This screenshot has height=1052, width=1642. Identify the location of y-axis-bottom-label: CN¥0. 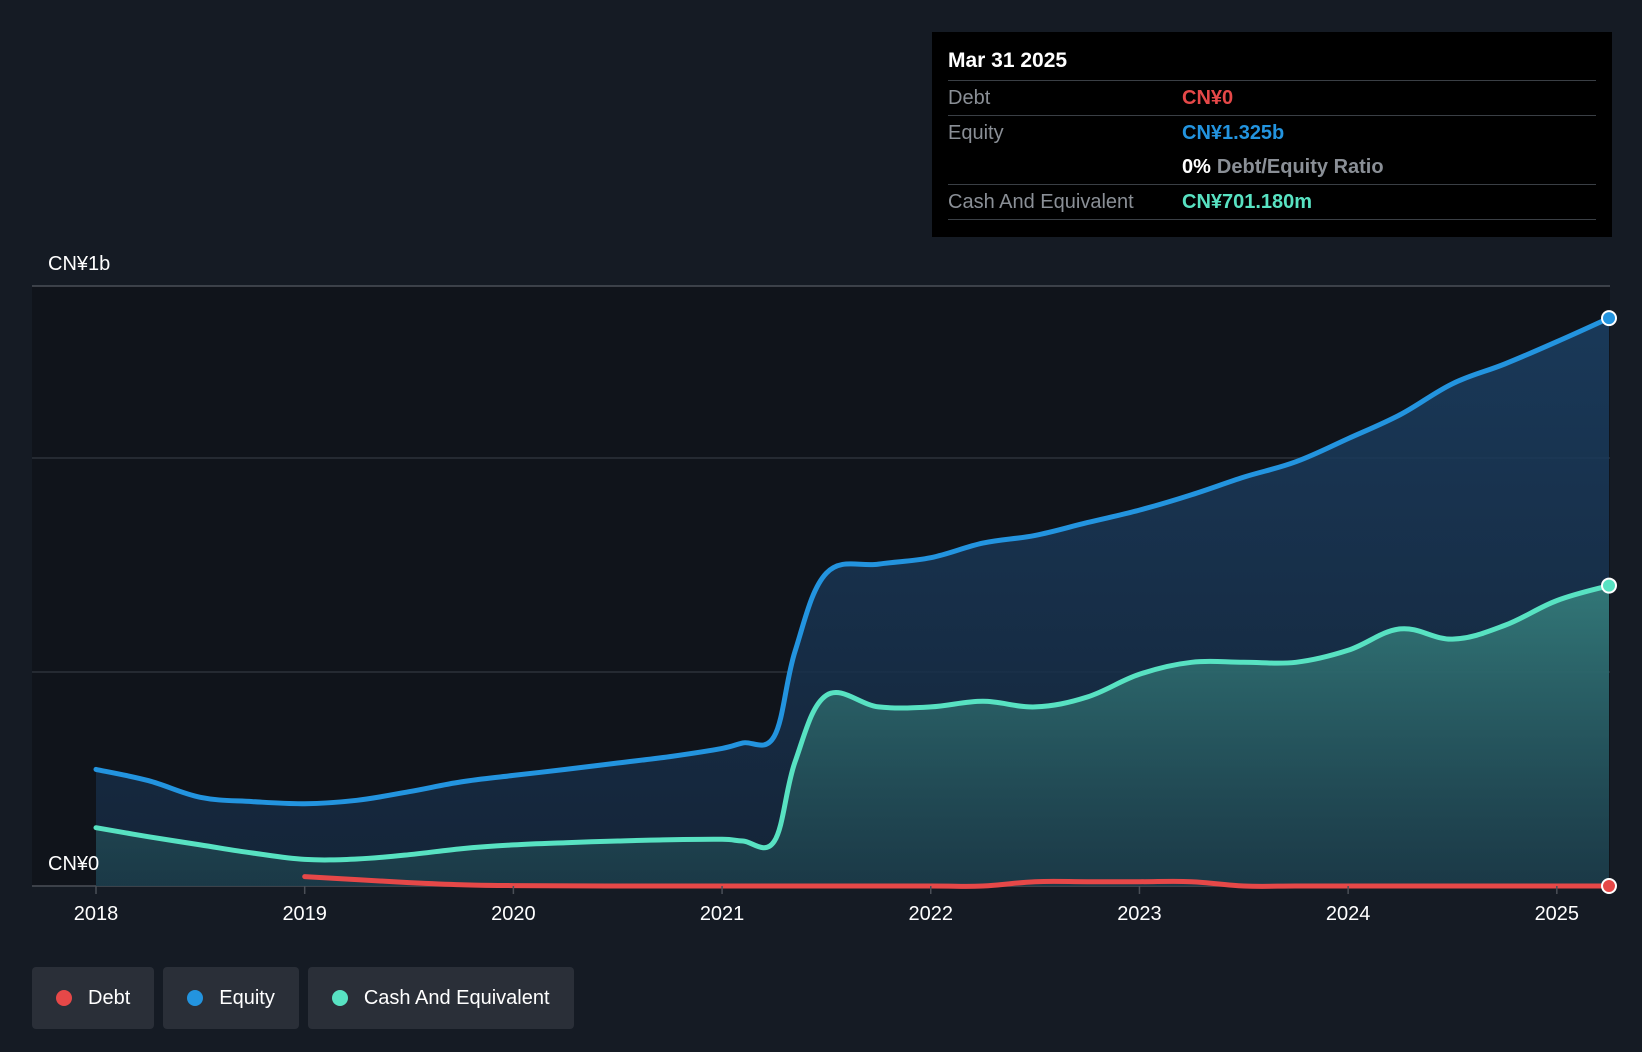
(73, 864).